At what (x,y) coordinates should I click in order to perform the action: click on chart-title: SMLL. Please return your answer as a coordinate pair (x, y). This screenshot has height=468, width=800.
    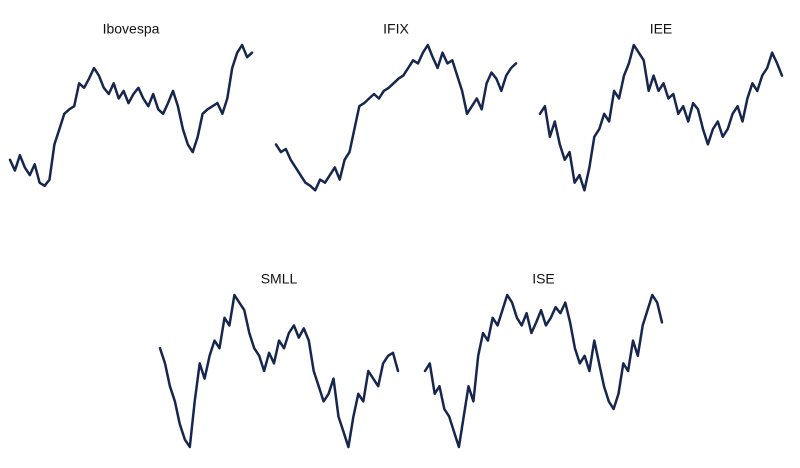
    Looking at the image, I should click on (279, 279).